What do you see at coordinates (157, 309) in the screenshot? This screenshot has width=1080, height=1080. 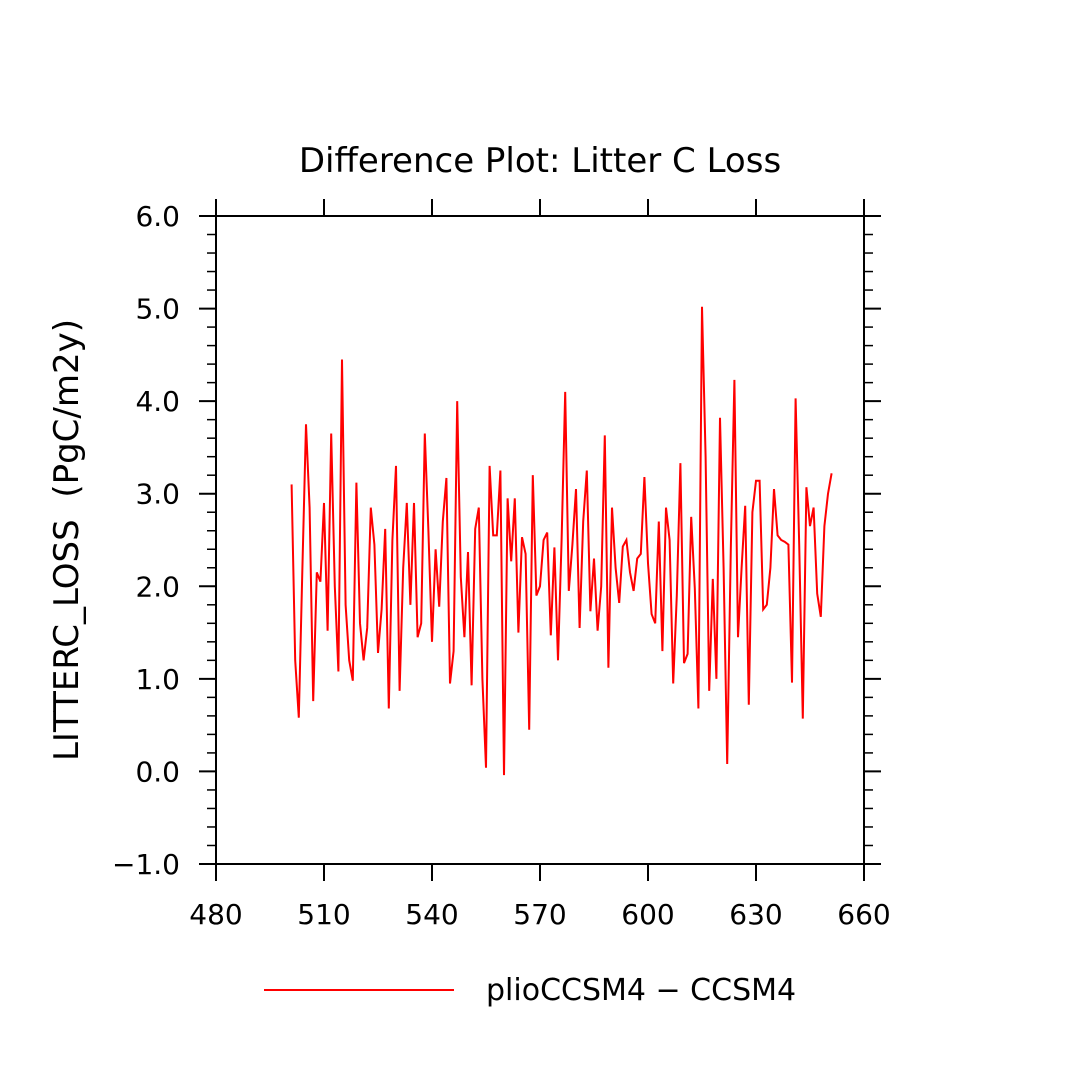 I see `y-tick-label: 5.0` at bounding box center [157, 309].